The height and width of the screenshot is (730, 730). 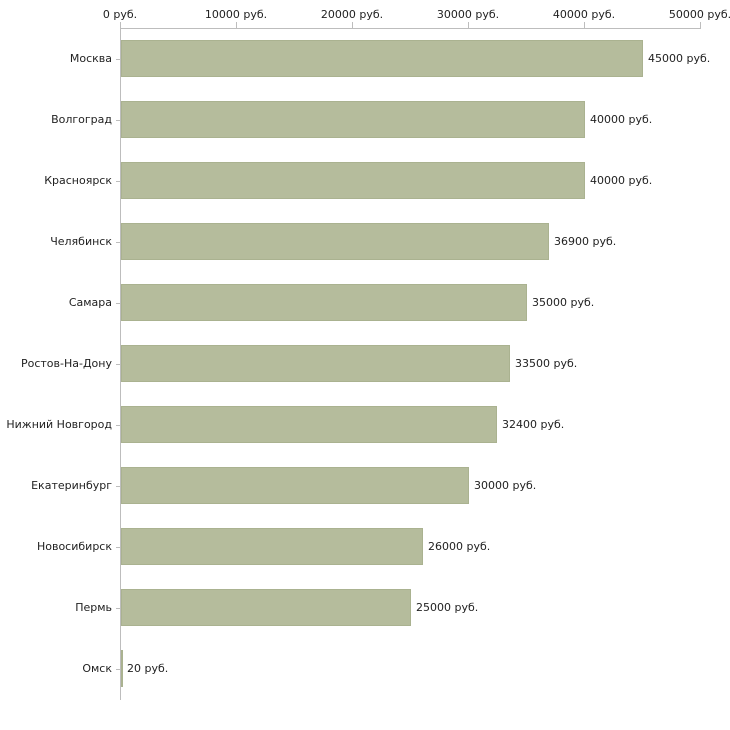 I want to click on bar-value-label: 35000 руб., so click(x=563, y=302).